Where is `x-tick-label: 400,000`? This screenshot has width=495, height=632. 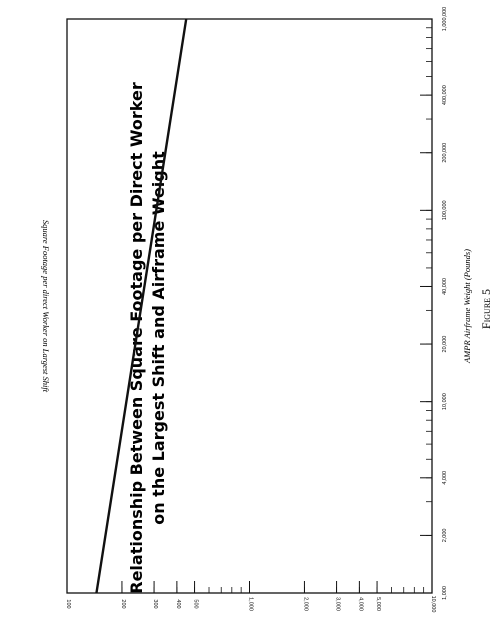
x-tick-label: 400,000 is located at coordinates (445, 95).